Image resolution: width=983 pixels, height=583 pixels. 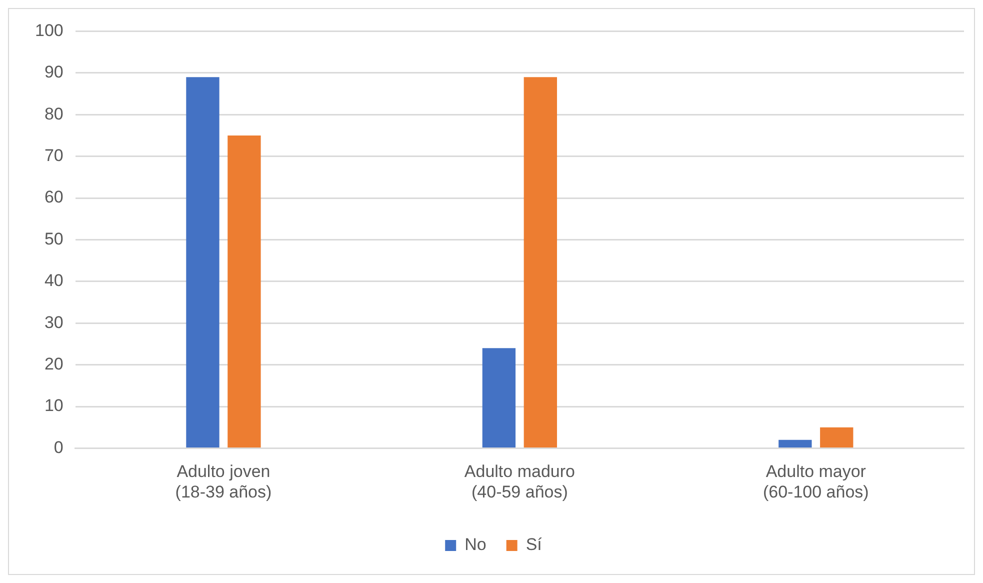 What do you see at coordinates (54, 155) in the screenshot?
I see `y-tick-label: 70` at bounding box center [54, 155].